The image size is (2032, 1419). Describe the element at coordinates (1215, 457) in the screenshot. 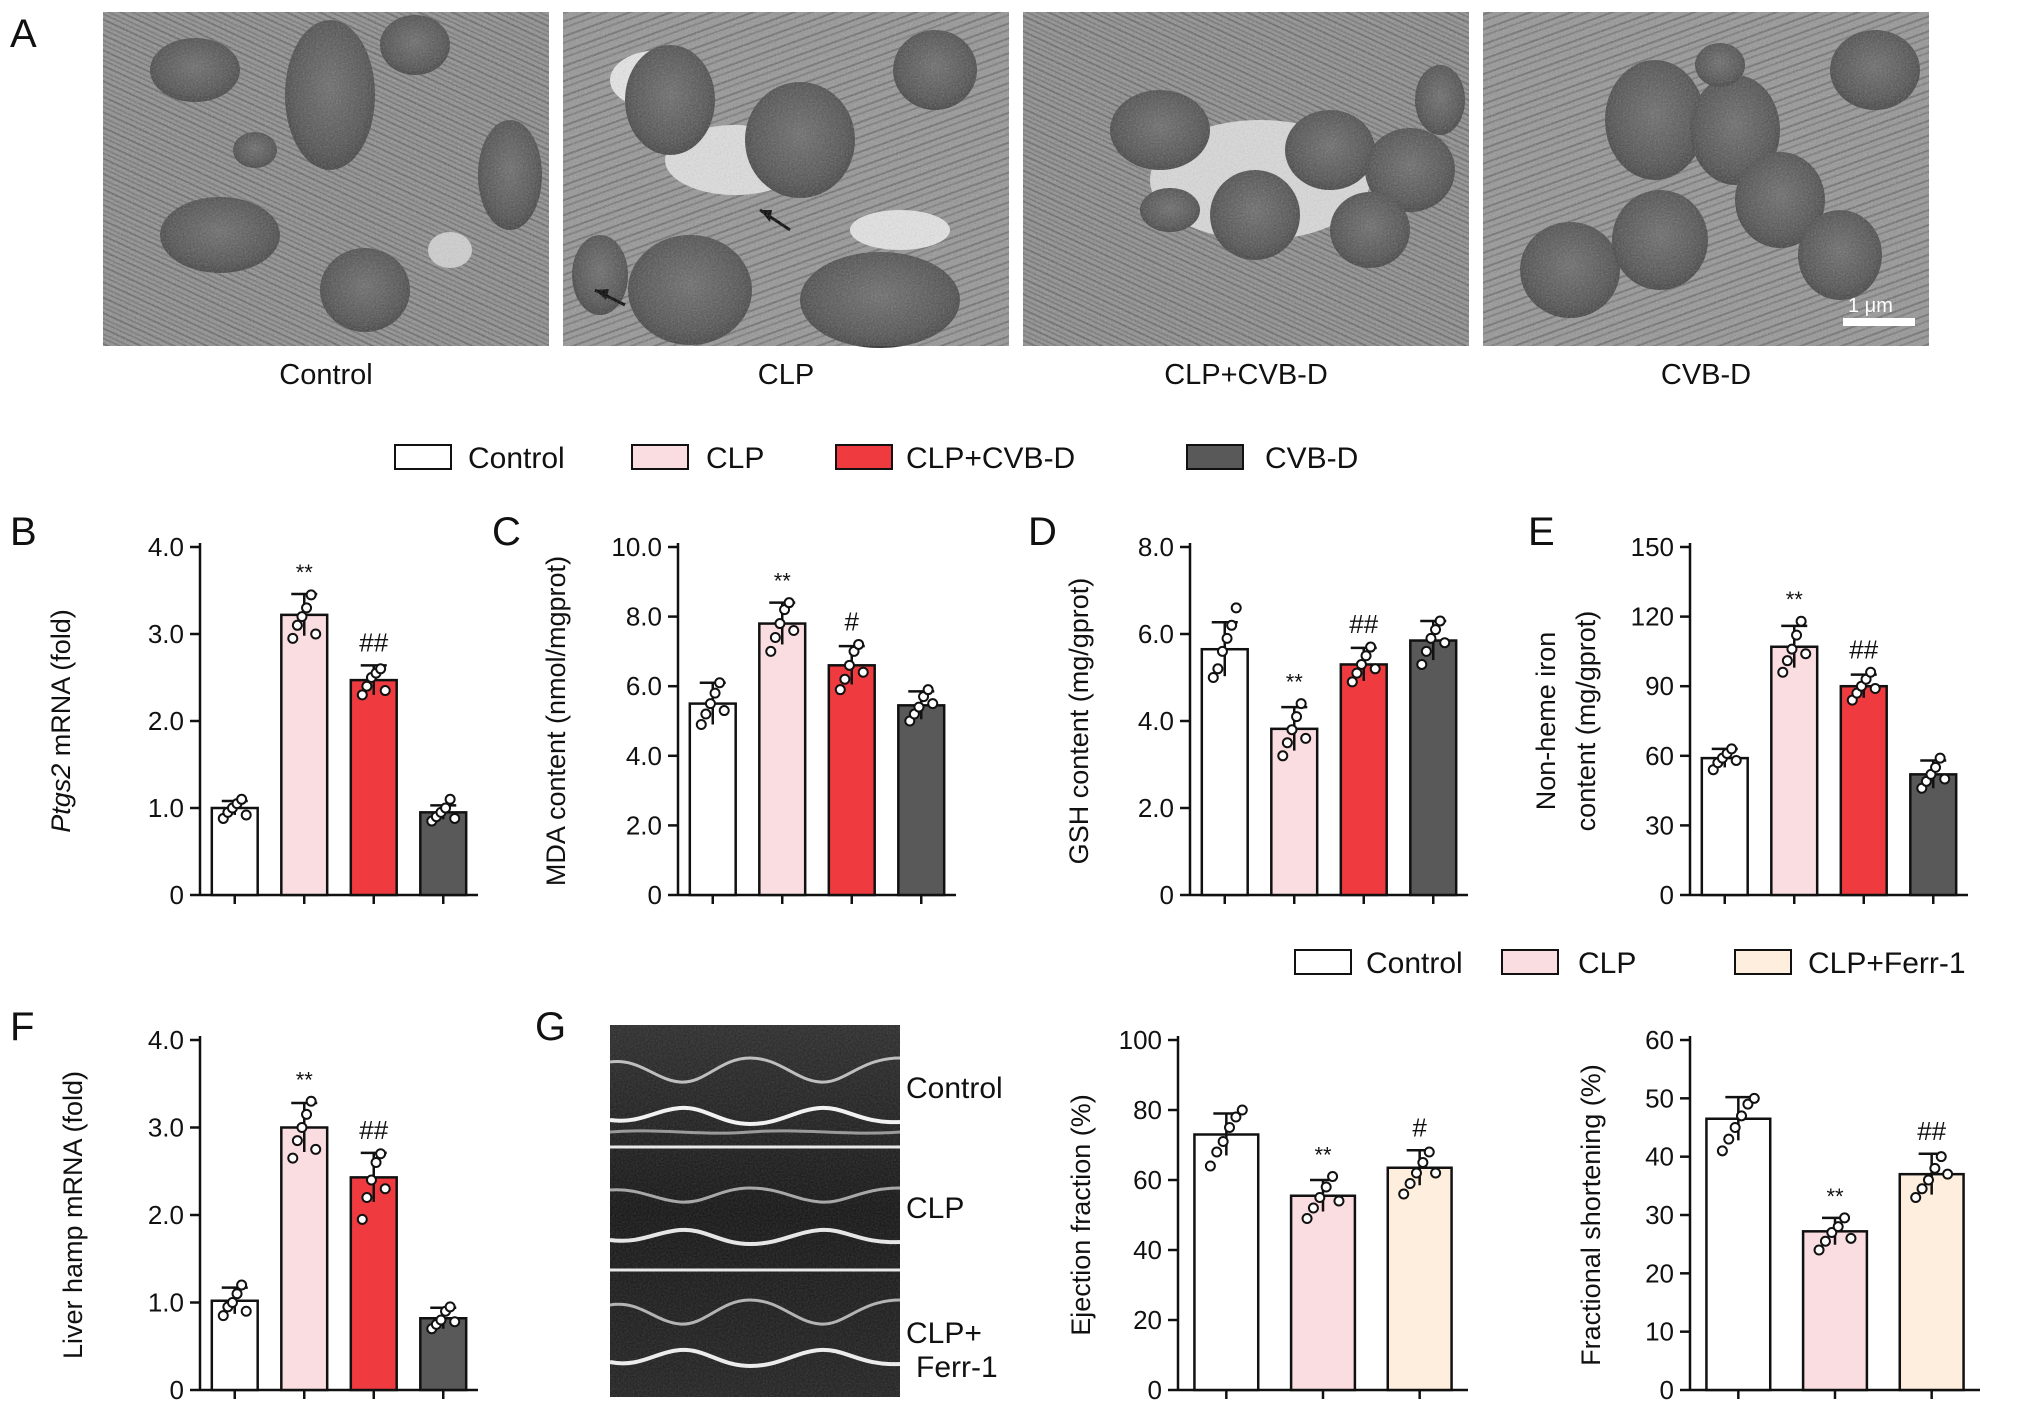

I see `legend-swatch-cvbd` at that location.